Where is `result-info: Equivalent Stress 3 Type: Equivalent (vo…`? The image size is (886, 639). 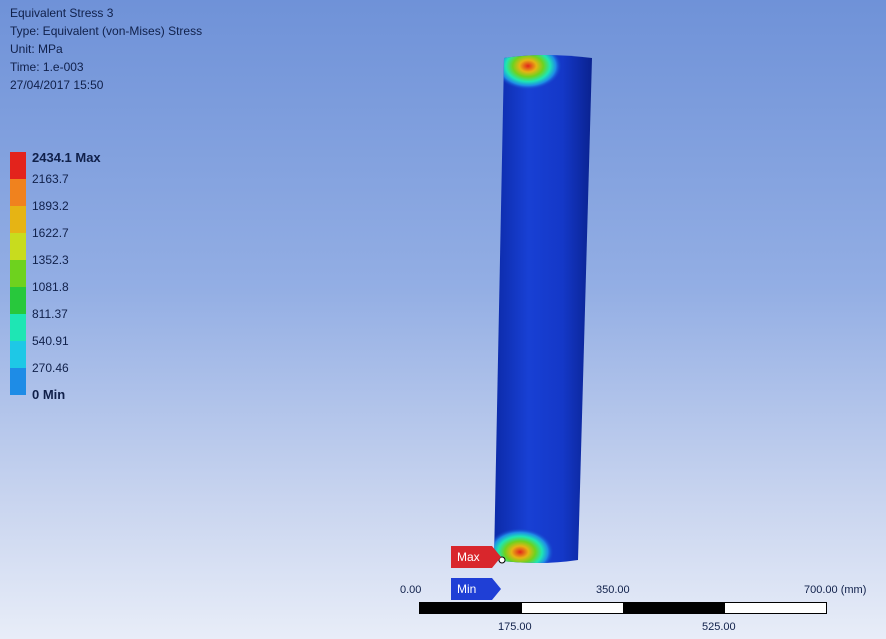 result-info: Equivalent Stress 3 Type: Equivalent (vo… is located at coordinates (106, 49).